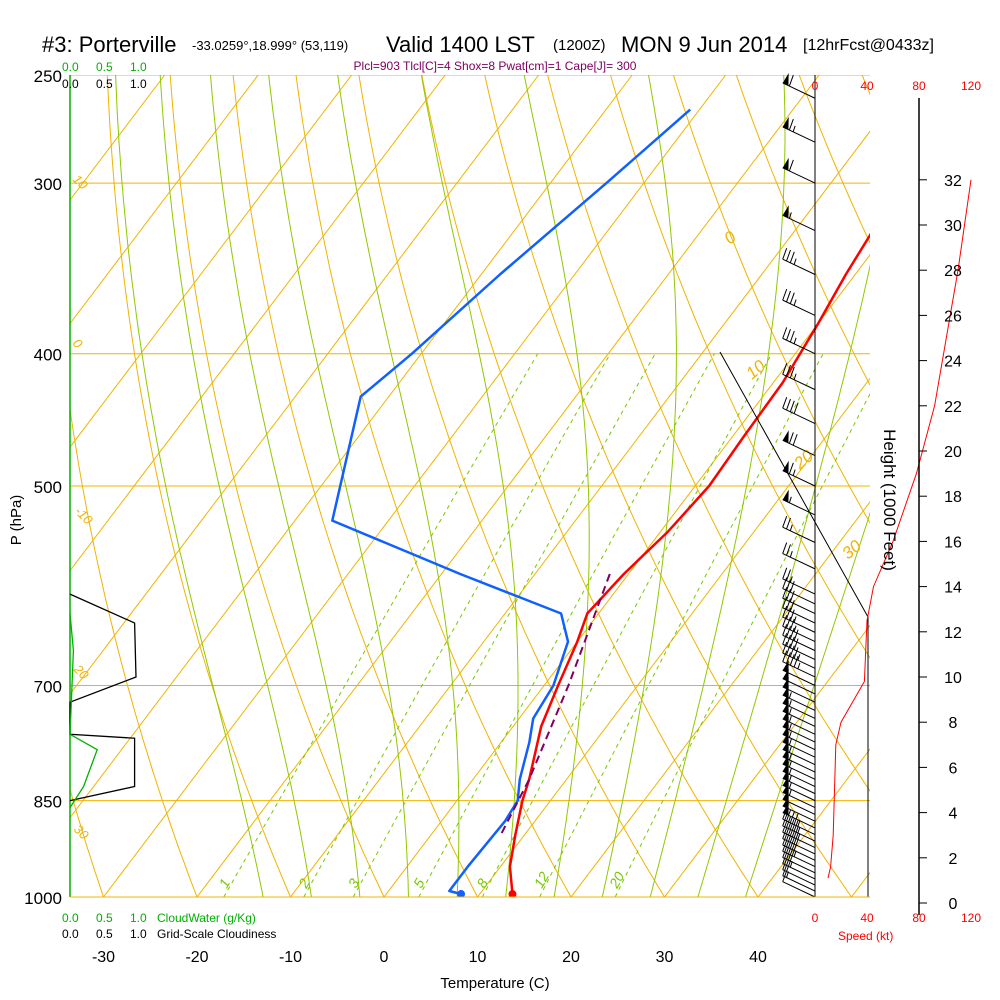 The width and height of the screenshot is (1000, 1000). I want to click on moist-adiabat-label: 0, so click(730, 237).